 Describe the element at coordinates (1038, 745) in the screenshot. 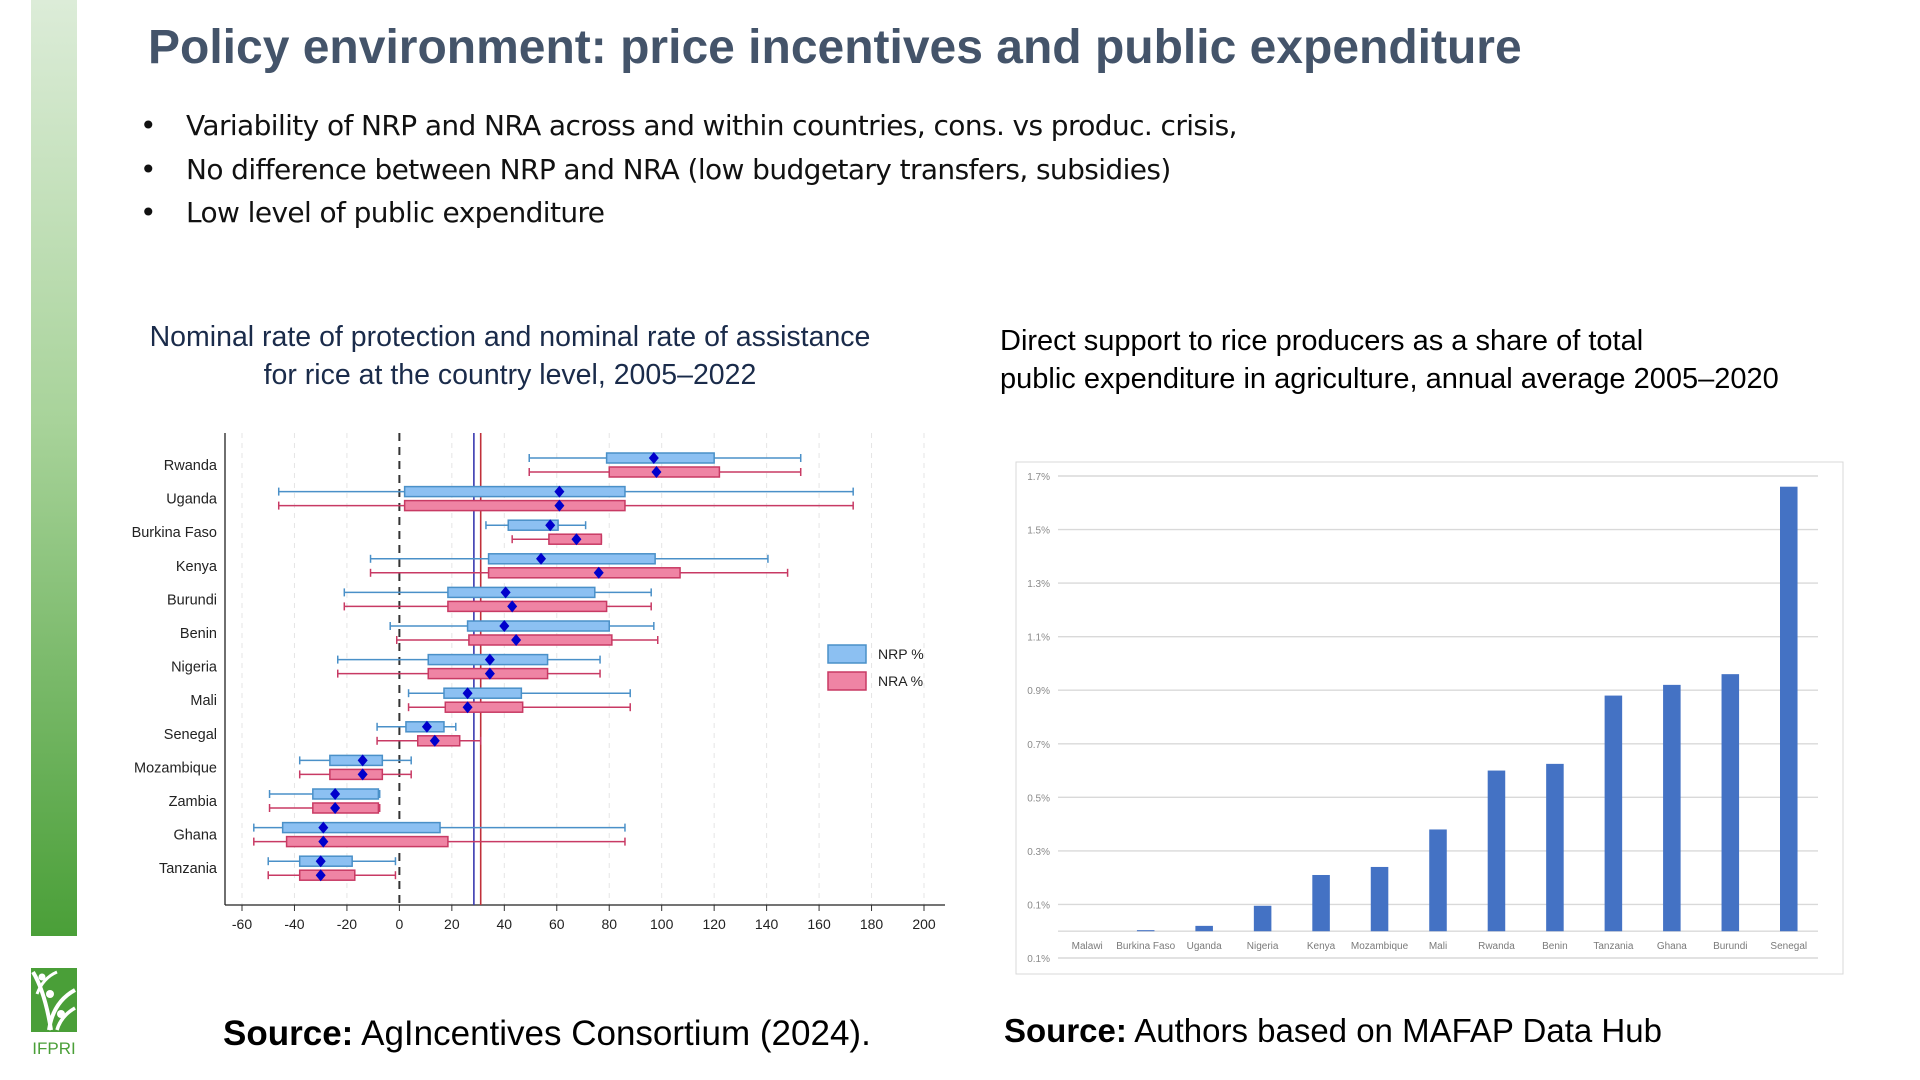

I see `y-tick-label: 0.7%` at that location.